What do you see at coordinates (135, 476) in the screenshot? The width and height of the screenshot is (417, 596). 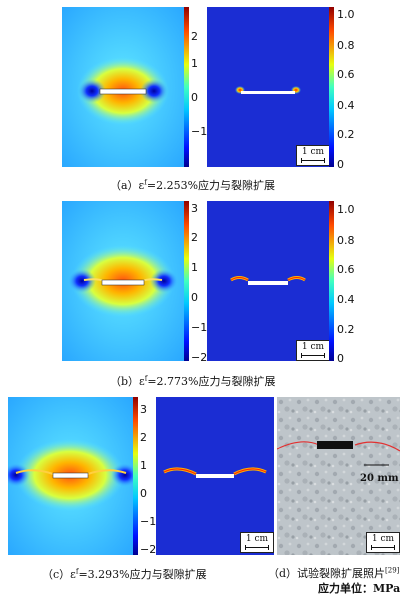 I see `stress-colorbar-c` at bounding box center [135, 476].